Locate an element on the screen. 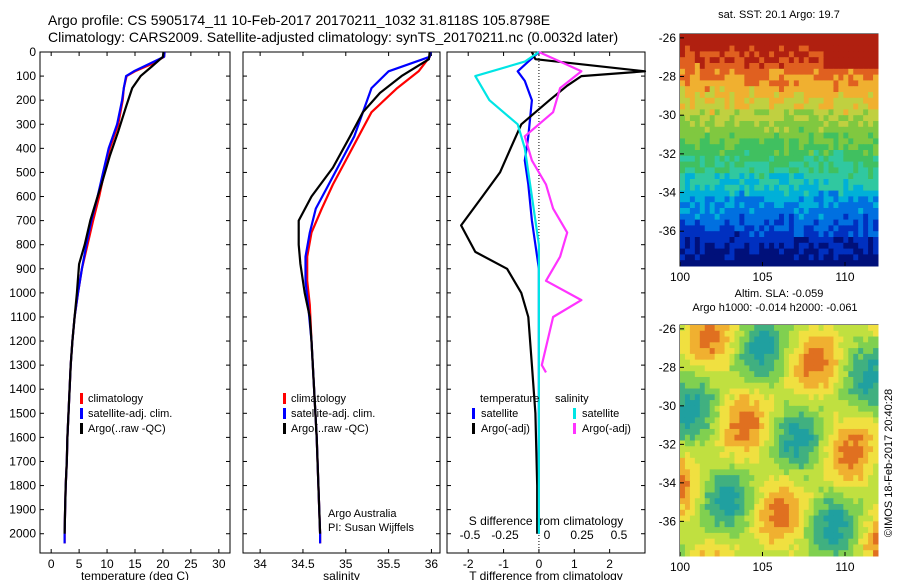  y-tick-label: 700 is located at coordinates (26, 221).